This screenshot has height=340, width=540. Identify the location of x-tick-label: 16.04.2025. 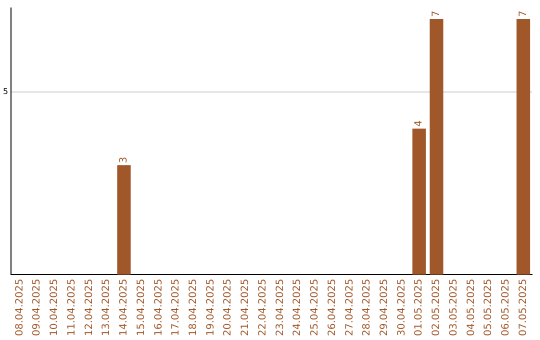
(158, 307).